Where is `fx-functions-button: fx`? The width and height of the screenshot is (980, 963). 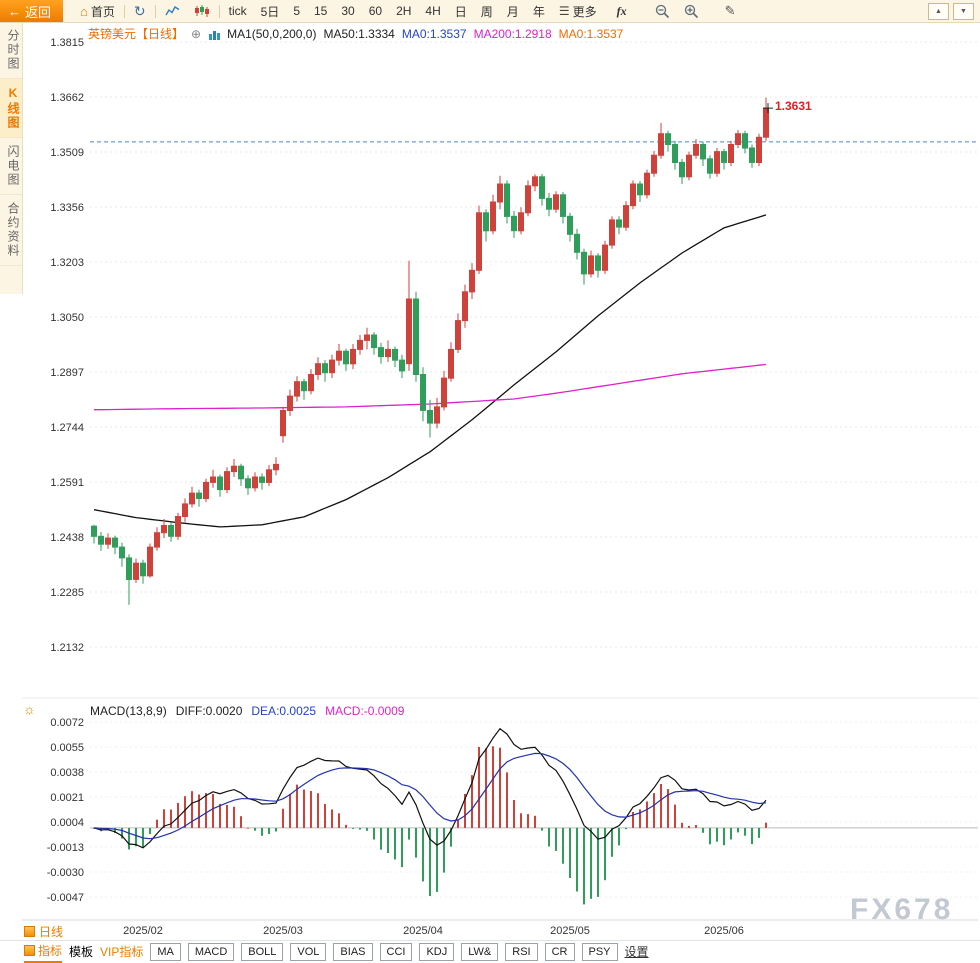
fx-functions-button: fx is located at coordinates (621, 10).